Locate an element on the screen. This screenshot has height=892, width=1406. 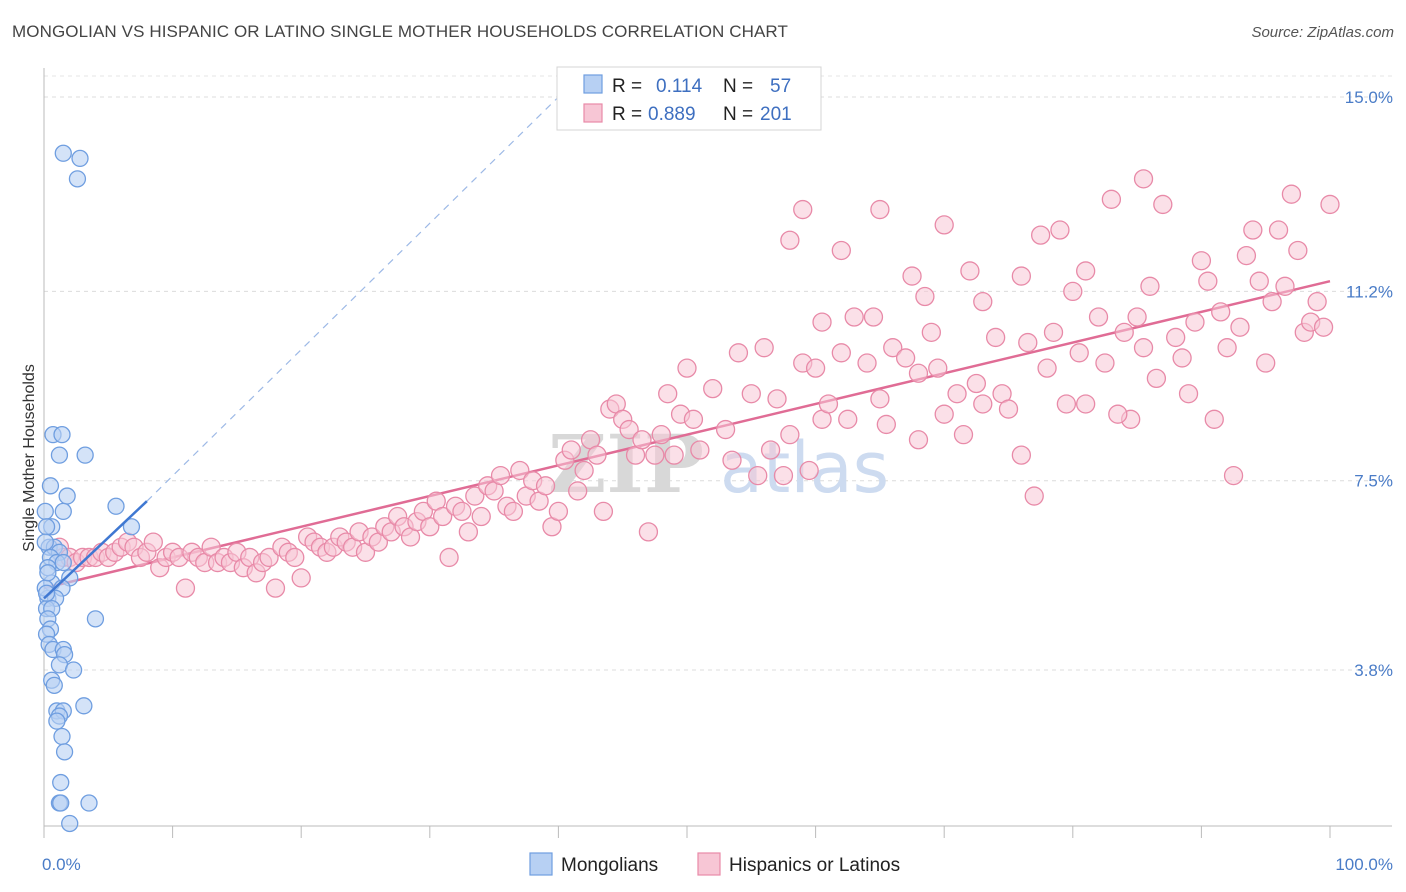
y-tick-label-2: 11.2% is located at coordinates (1369, 291).